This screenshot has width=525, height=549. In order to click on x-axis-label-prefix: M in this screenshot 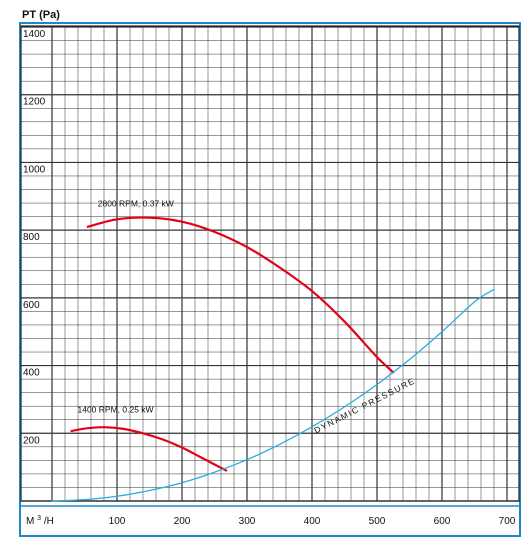, I will do `click(30, 521)`.